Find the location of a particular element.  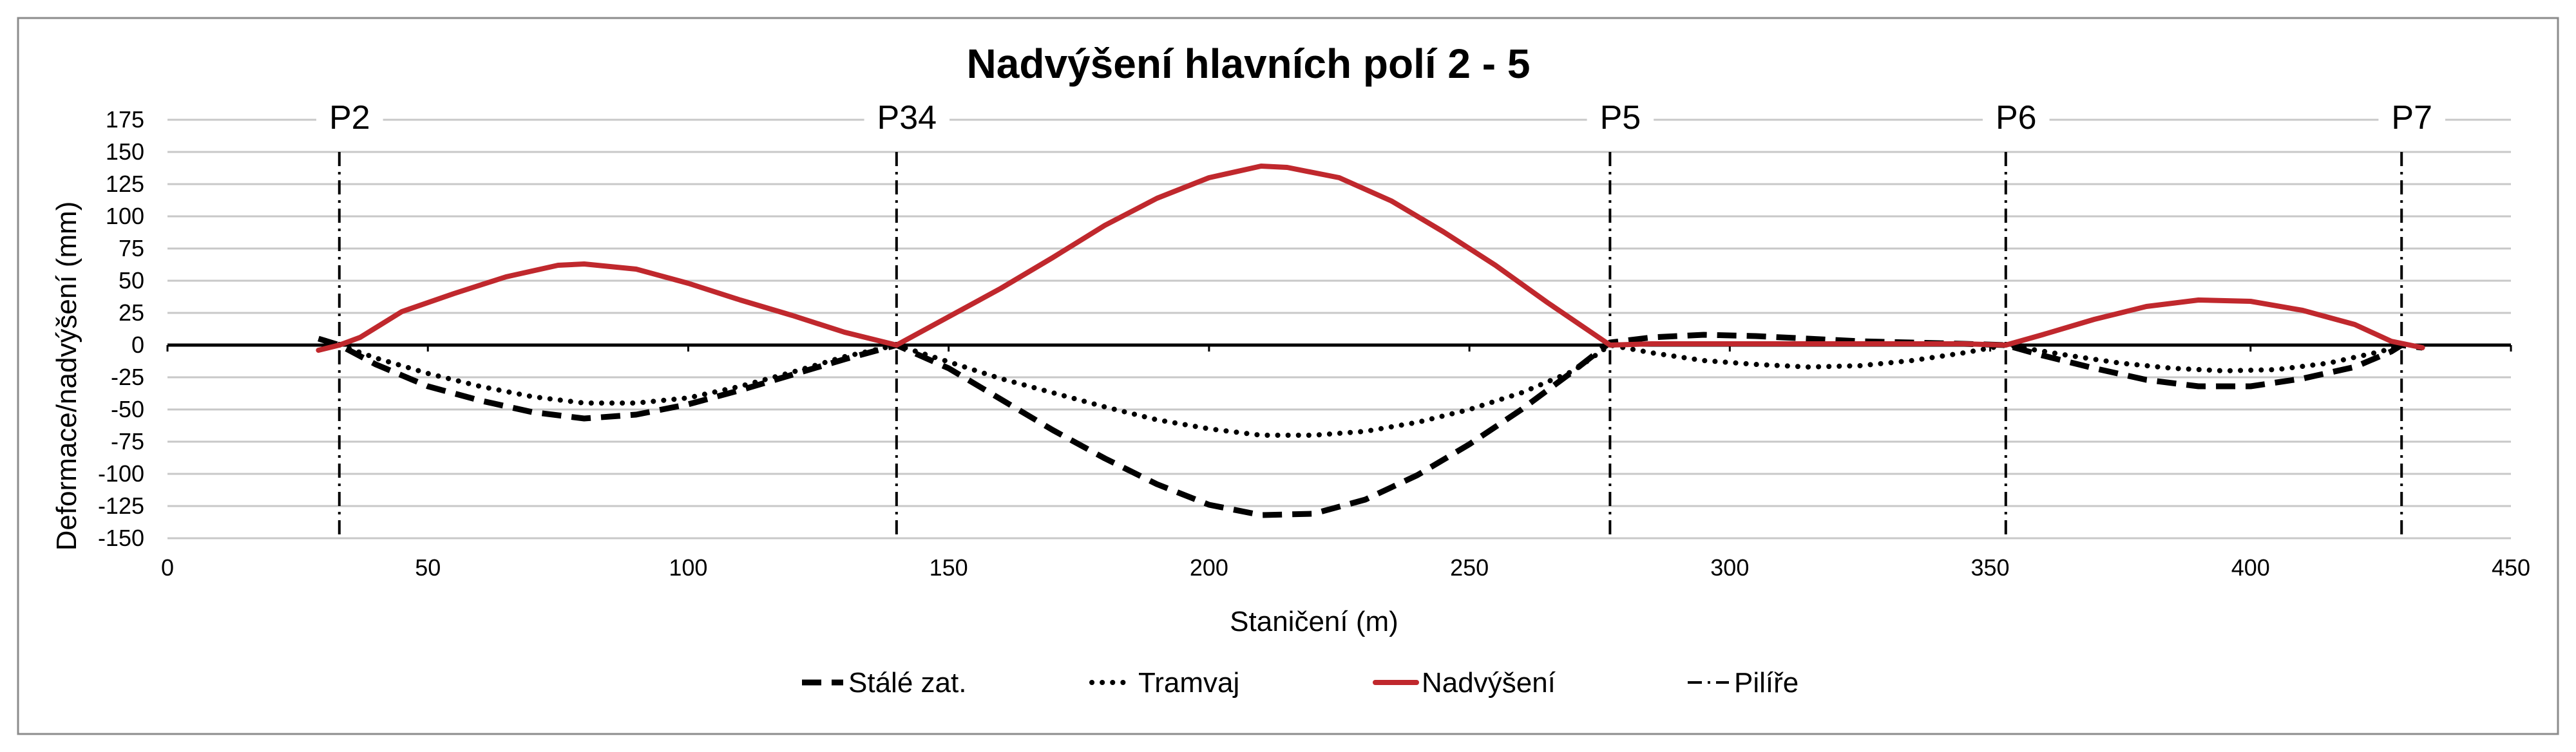

x-tick-label: 350 is located at coordinates (1991, 567).